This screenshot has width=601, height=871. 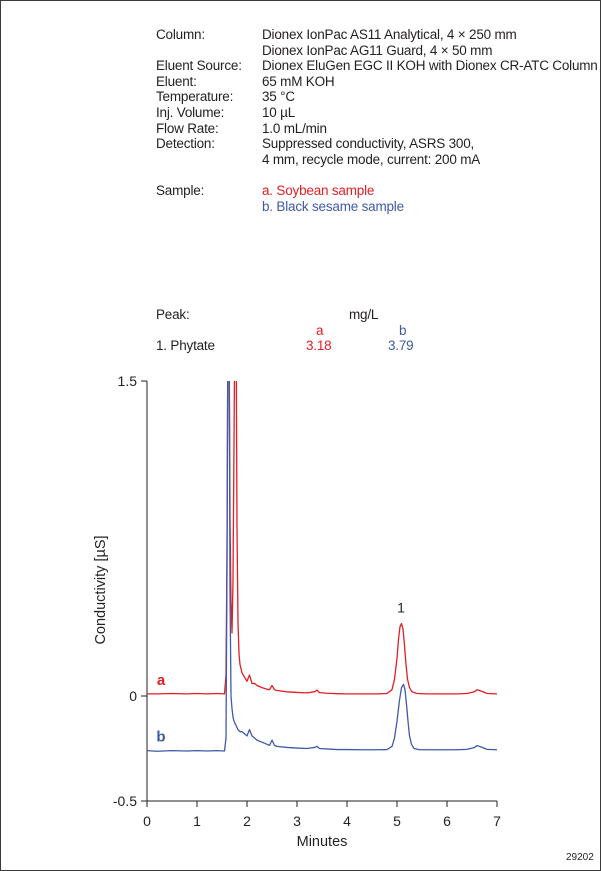 I want to click on peak-table: Peak: mg/L a b 1. Phytate 3.18 3.79, so click(x=306, y=337).